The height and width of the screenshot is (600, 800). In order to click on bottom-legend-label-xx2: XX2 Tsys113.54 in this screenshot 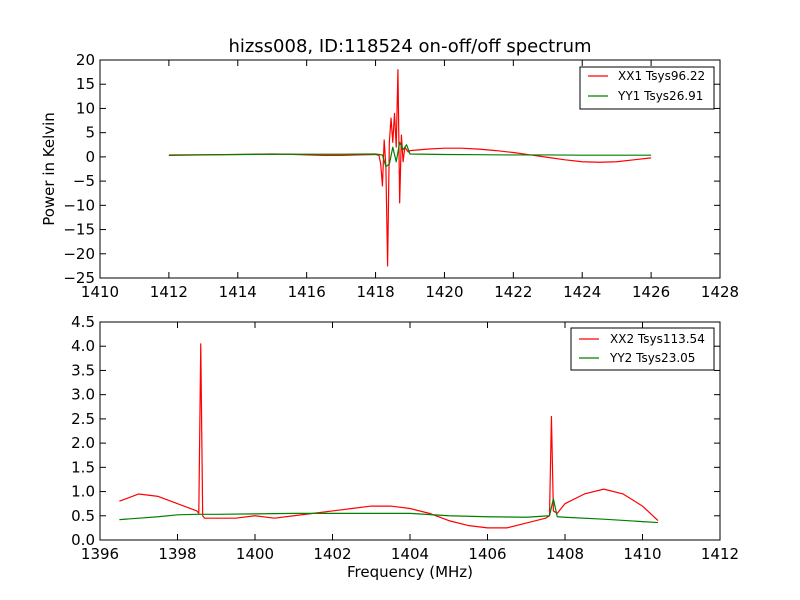, I will do `click(657, 339)`.